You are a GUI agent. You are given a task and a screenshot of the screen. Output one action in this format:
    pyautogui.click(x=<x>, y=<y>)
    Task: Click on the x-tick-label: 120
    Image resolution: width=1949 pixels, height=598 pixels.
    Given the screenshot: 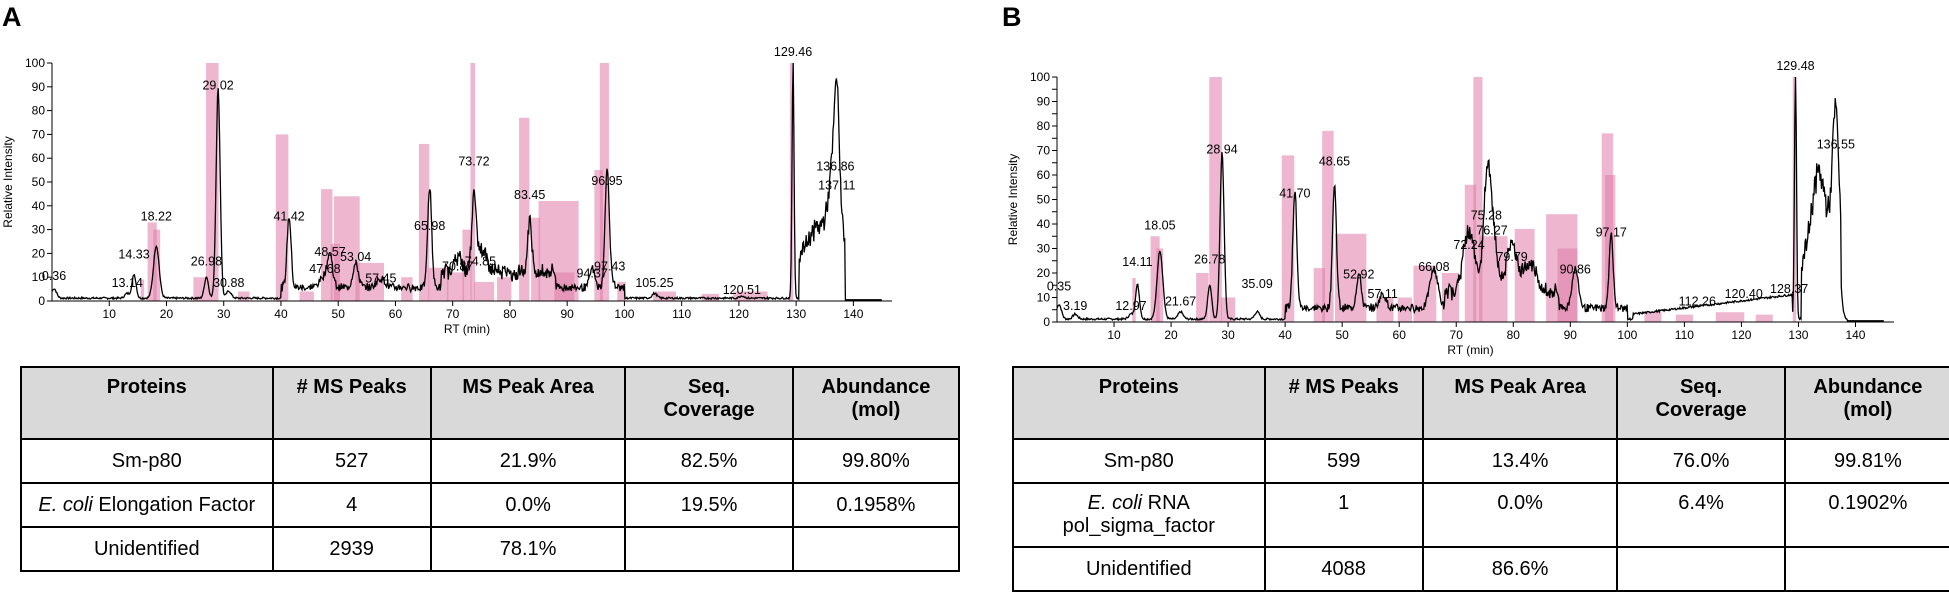 What is the action you would take?
    pyautogui.click(x=739, y=314)
    